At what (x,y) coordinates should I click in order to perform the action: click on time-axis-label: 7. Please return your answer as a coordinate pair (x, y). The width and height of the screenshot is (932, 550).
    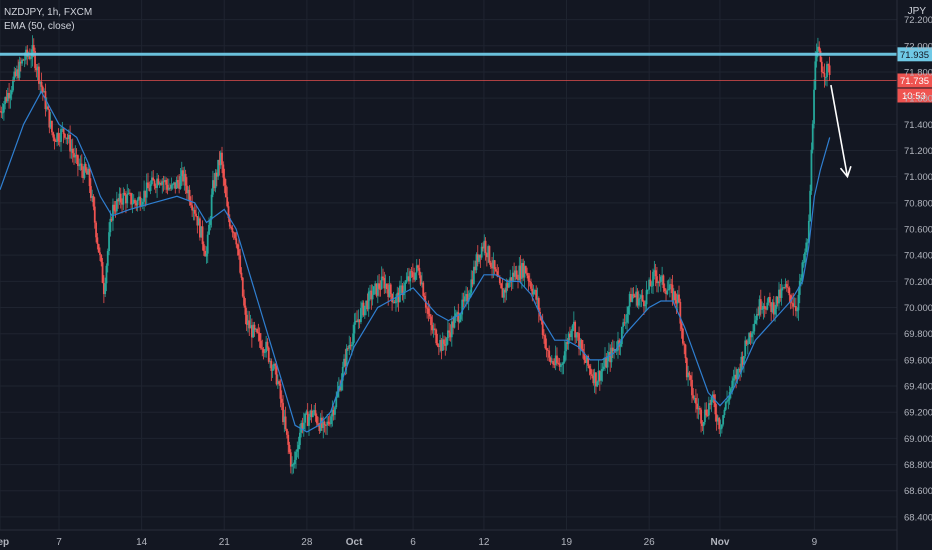
    Looking at the image, I should click on (59, 542).